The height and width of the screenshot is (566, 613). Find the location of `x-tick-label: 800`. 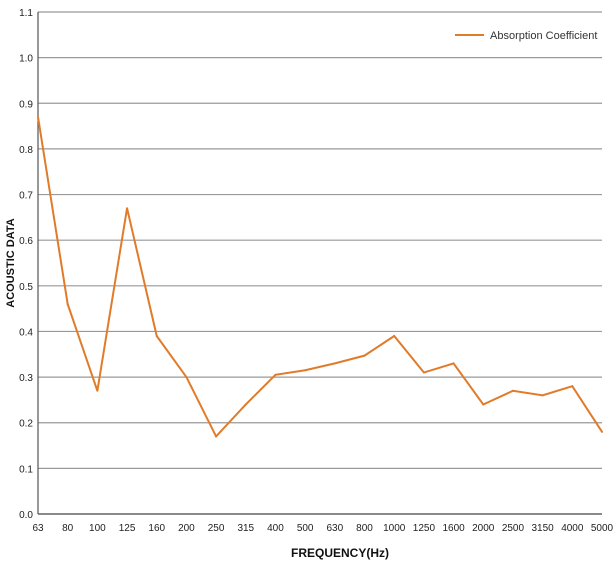

x-tick-label: 800 is located at coordinates (364, 528).